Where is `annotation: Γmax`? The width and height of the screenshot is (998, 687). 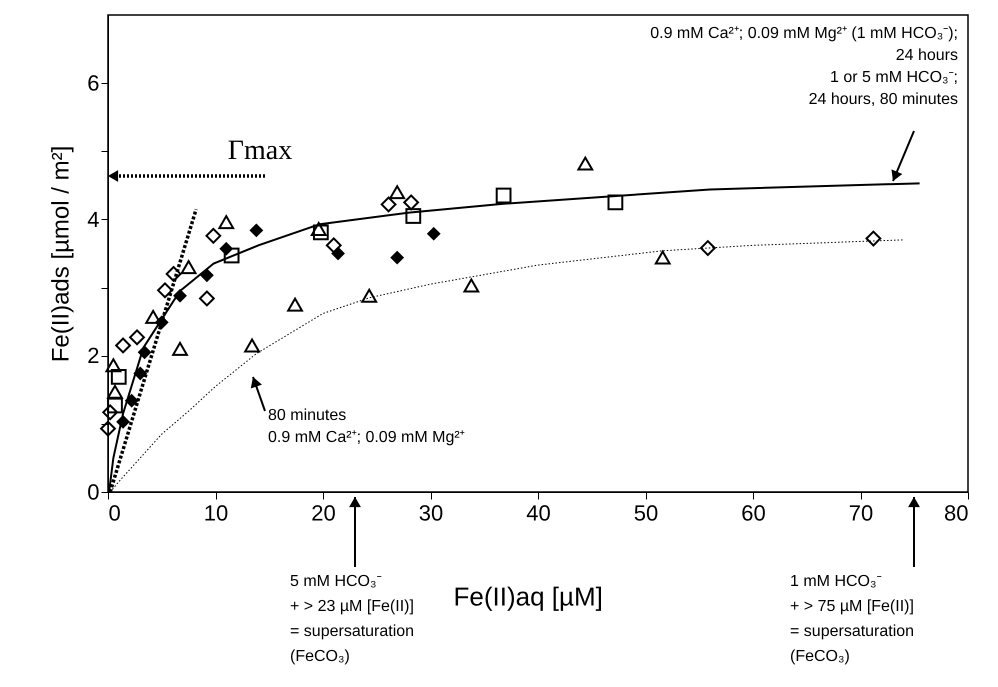
annotation: Γmax is located at coordinates (260, 150).